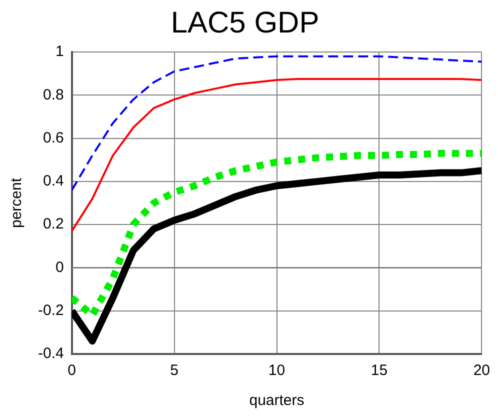 The height and width of the screenshot is (418, 498). Describe the element at coordinates (51, 310) in the screenshot. I see `y-tick-label: -0.2` at that location.